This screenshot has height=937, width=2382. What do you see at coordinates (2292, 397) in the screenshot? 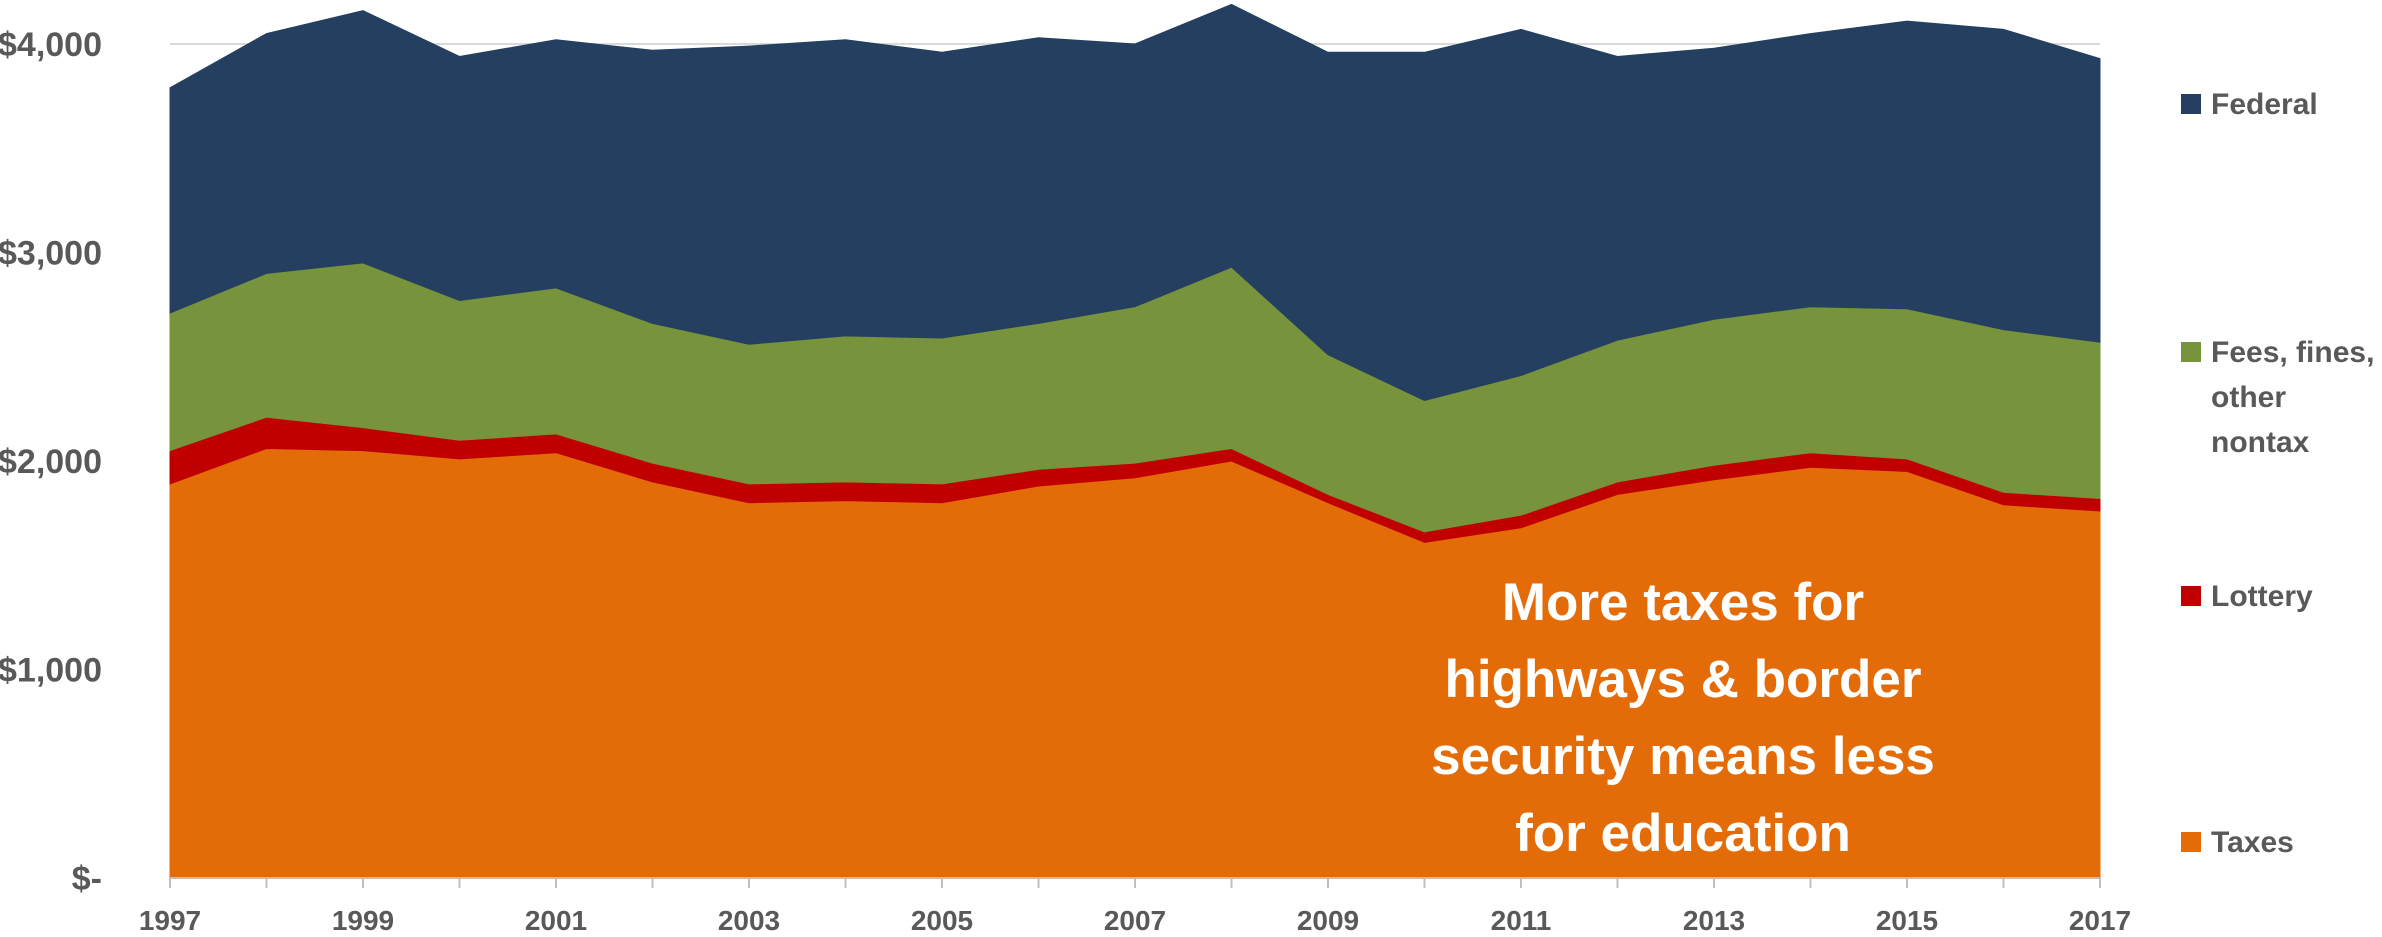
I see `legend-label: Fees, fines, other nontax` at bounding box center [2292, 397].